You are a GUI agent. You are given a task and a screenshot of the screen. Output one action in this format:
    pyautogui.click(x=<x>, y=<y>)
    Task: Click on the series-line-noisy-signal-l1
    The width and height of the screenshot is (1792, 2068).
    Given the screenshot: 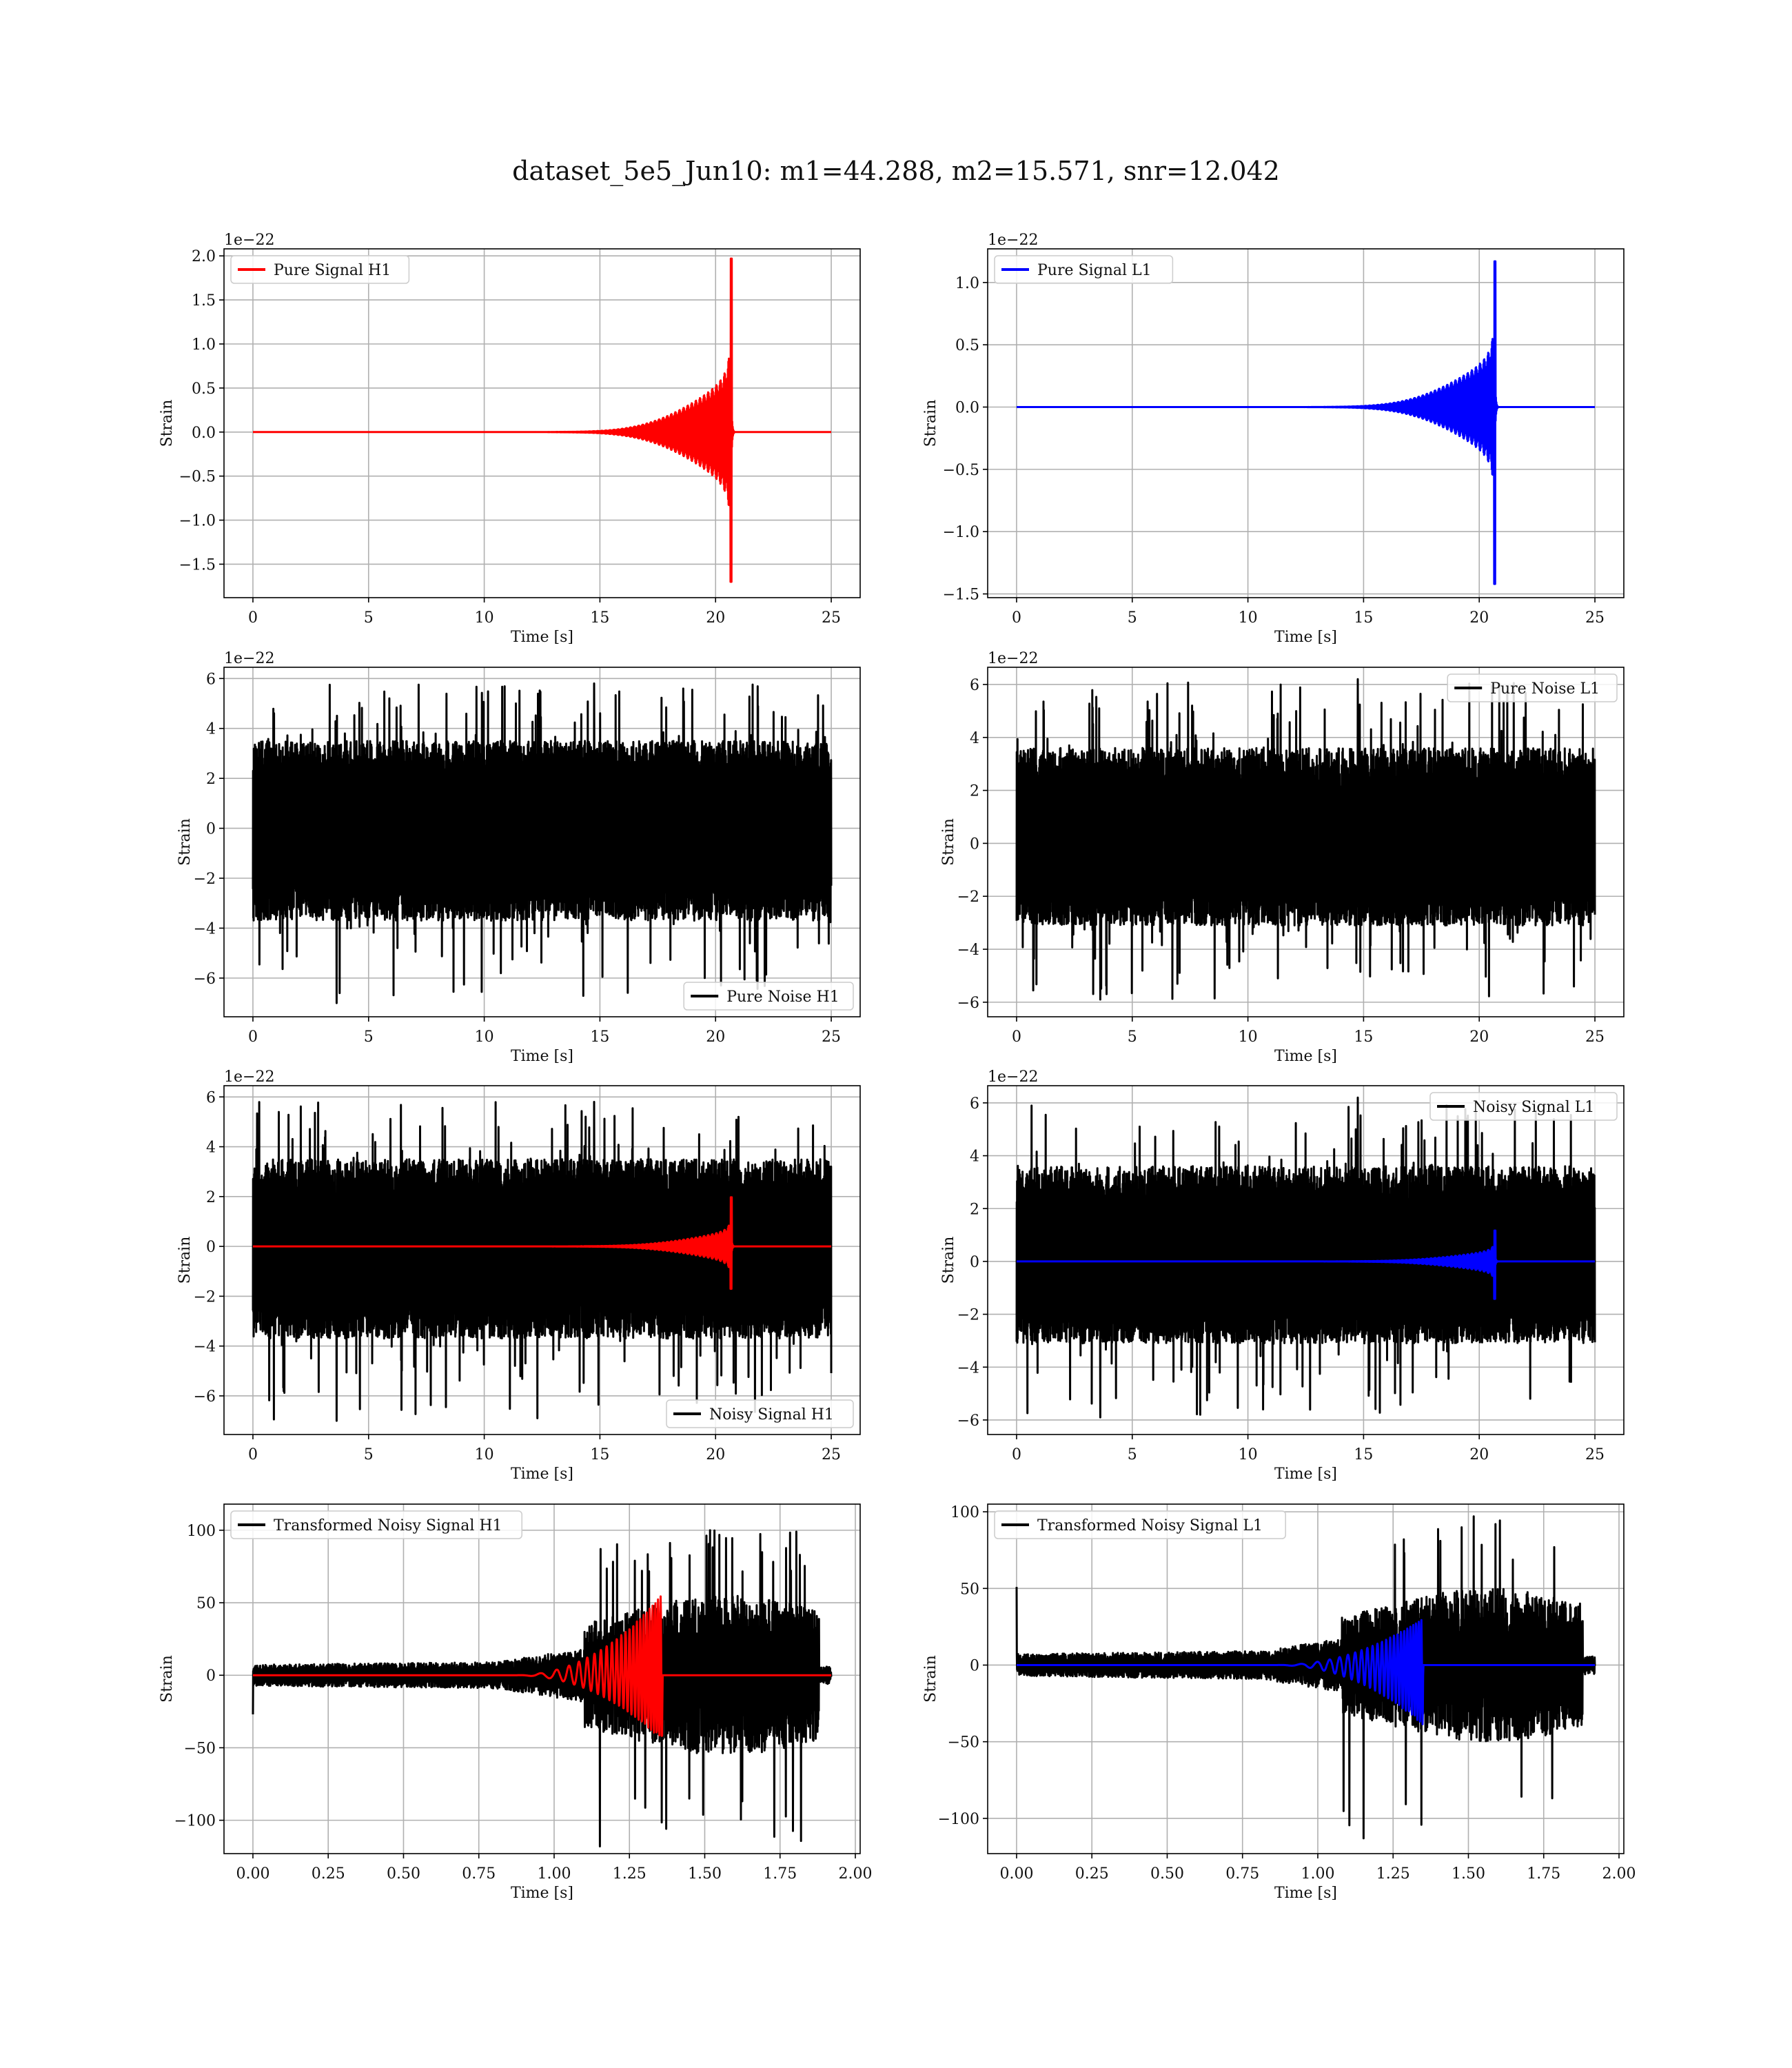 What is the action you would take?
    pyautogui.click(x=1305, y=1257)
    